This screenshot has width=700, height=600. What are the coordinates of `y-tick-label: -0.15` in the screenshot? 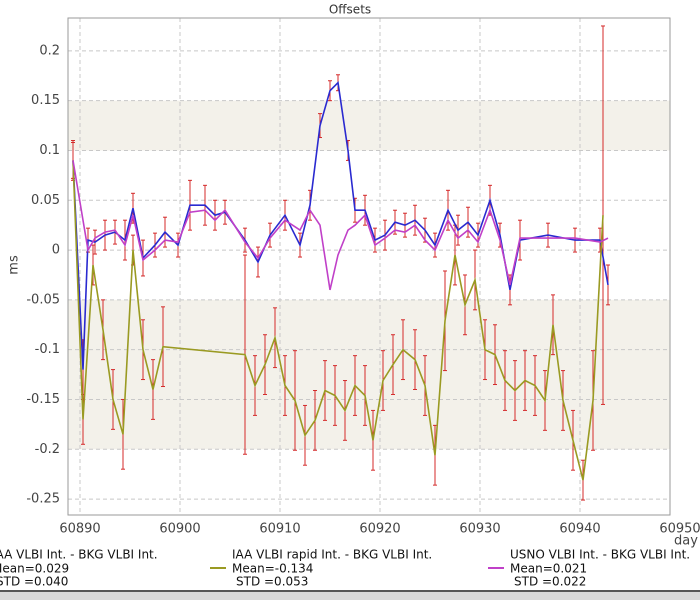 It's located at (43, 399).